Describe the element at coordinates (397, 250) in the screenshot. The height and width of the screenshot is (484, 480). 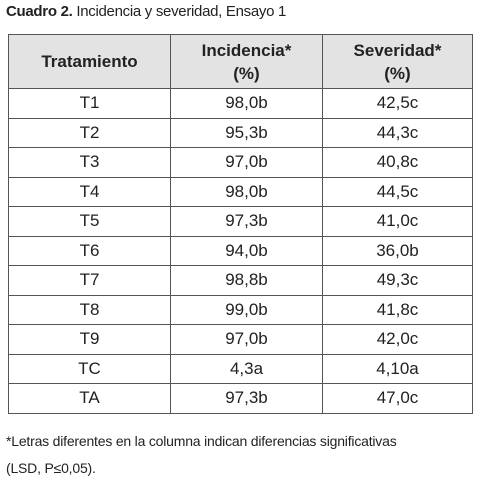
I see `table-cell: 36,0b` at that location.